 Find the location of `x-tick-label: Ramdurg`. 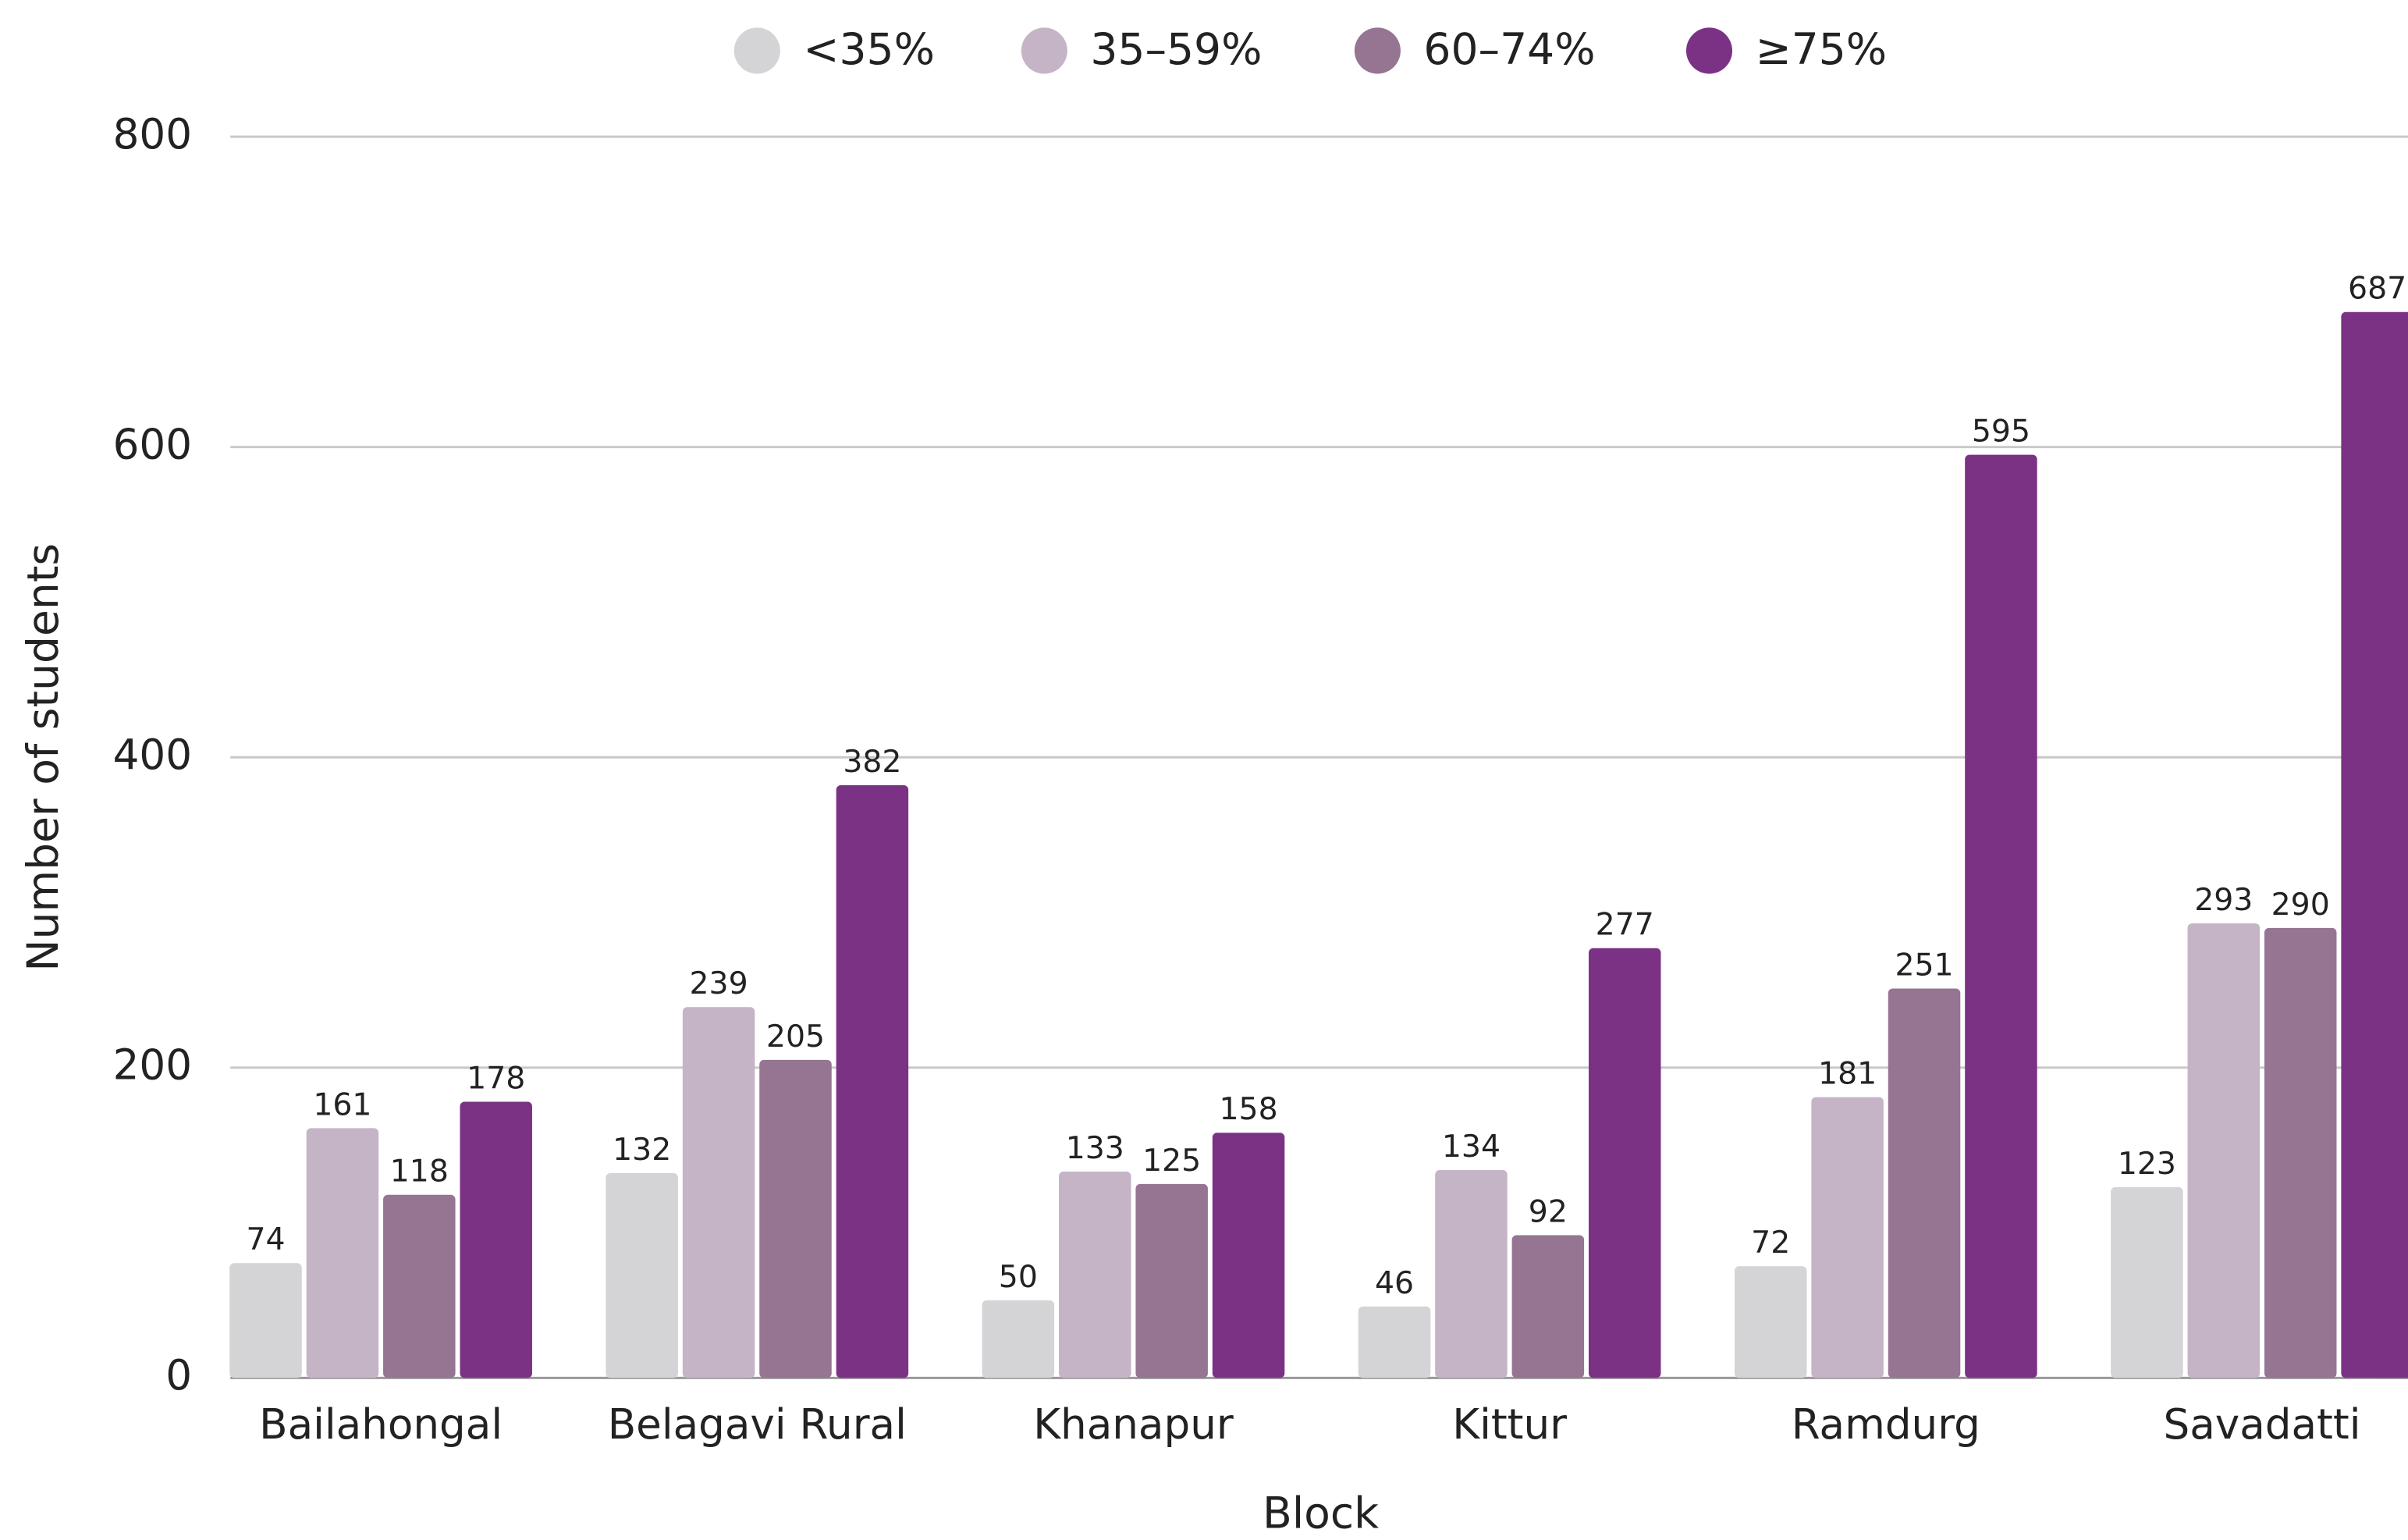

x-tick-label: Ramdurg is located at coordinates (1886, 1424).